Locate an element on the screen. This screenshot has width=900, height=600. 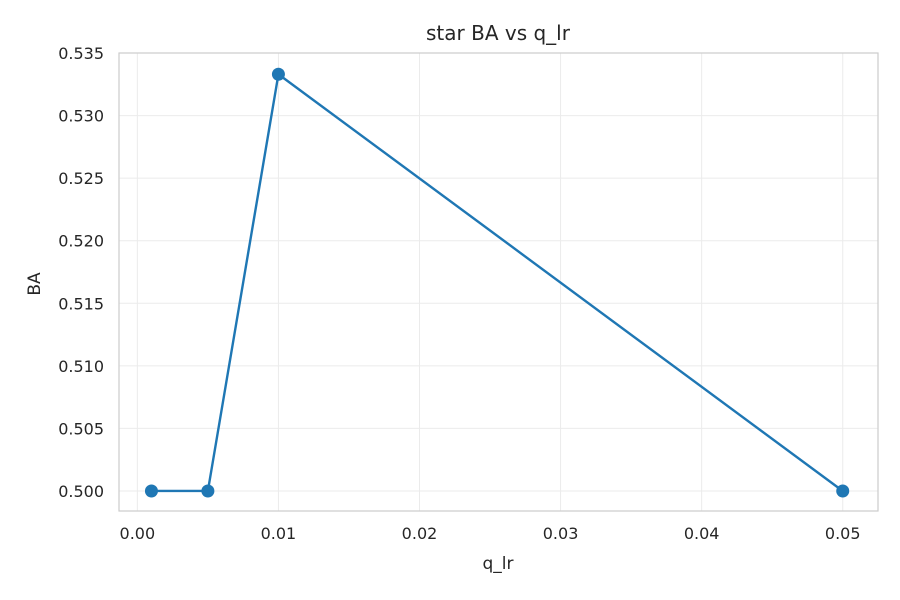
x-tick-label: 0.05 is located at coordinates (843, 533).